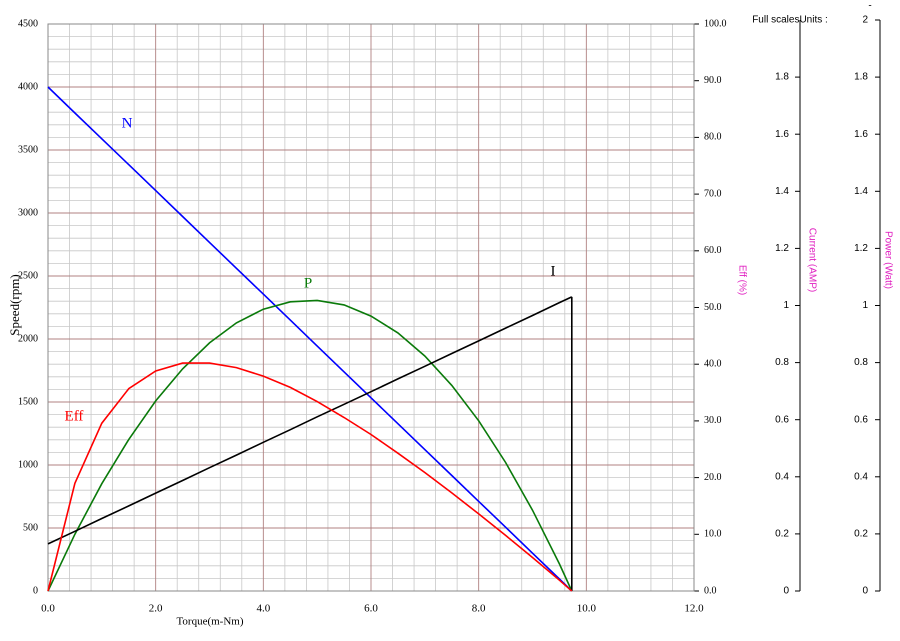 This screenshot has height=641, width=900. What do you see at coordinates (28, 275) in the screenshot?
I see `y-tick-label: 2500` at bounding box center [28, 275].